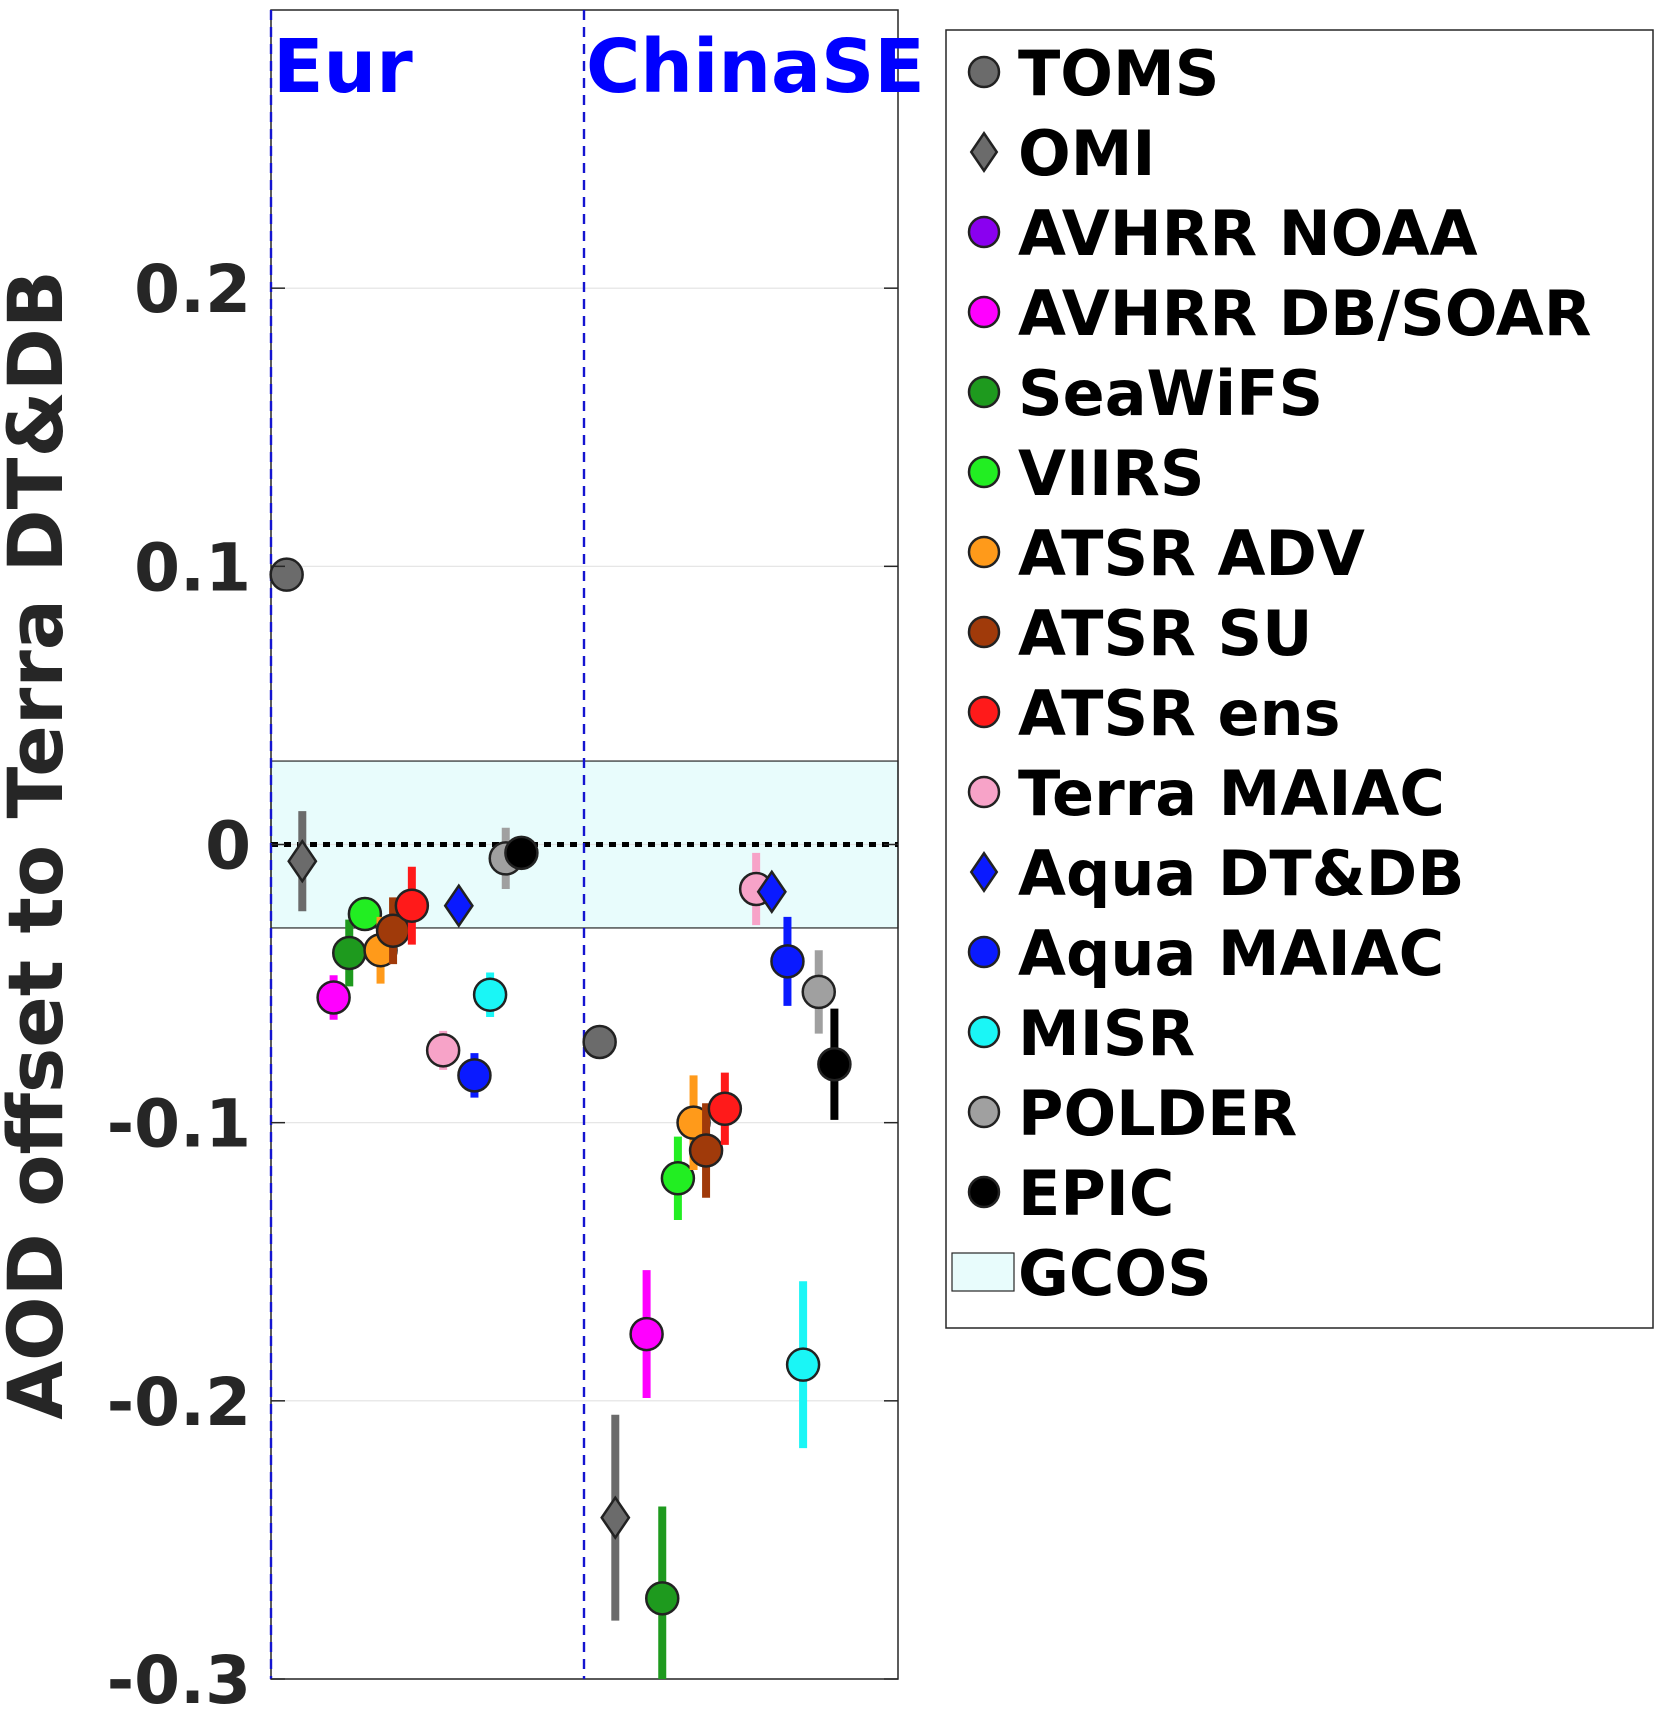  What do you see at coordinates (1248, 233) in the screenshot?
I see `legend-label: AVHRR NOAA` at bounding box center [1248, 233].